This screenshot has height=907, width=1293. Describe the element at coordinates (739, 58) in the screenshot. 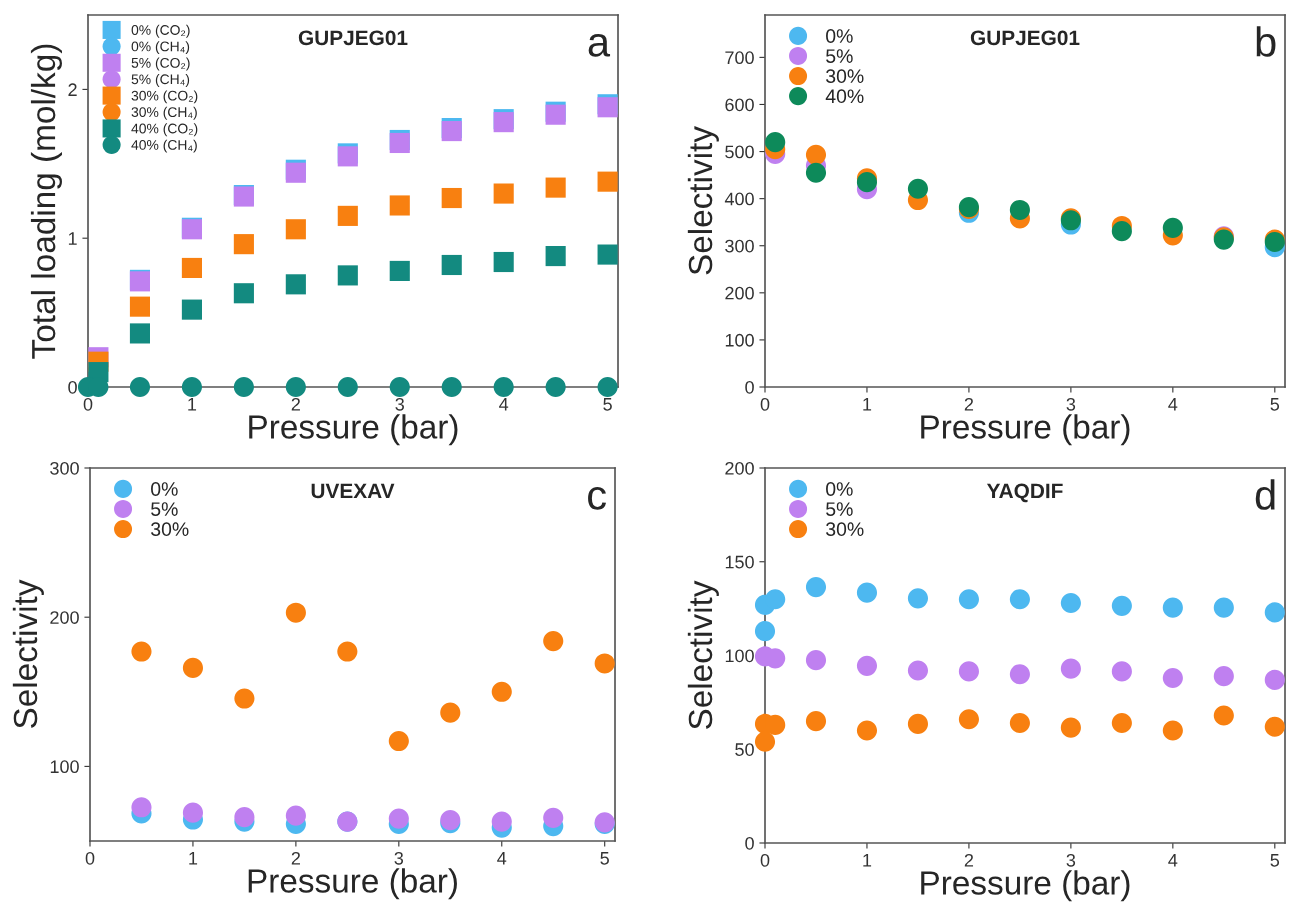

I see `y-tick-label: 700` at that location.